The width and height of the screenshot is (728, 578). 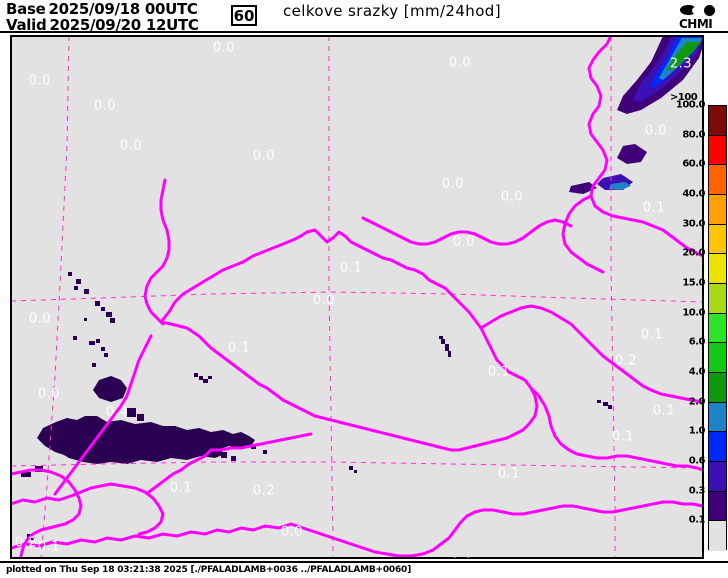 What do you see at coordinates (693, 164) in the screenshot?
I see `legend-tick-label: 60.0` at bounding box center [693, 164].